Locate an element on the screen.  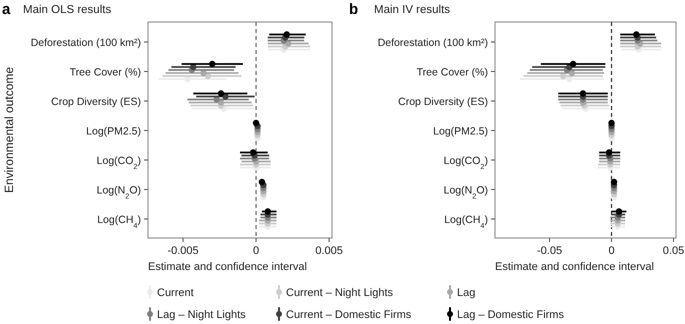
y-axis-title: Environmental outcome is located at coordinates (9, 130).